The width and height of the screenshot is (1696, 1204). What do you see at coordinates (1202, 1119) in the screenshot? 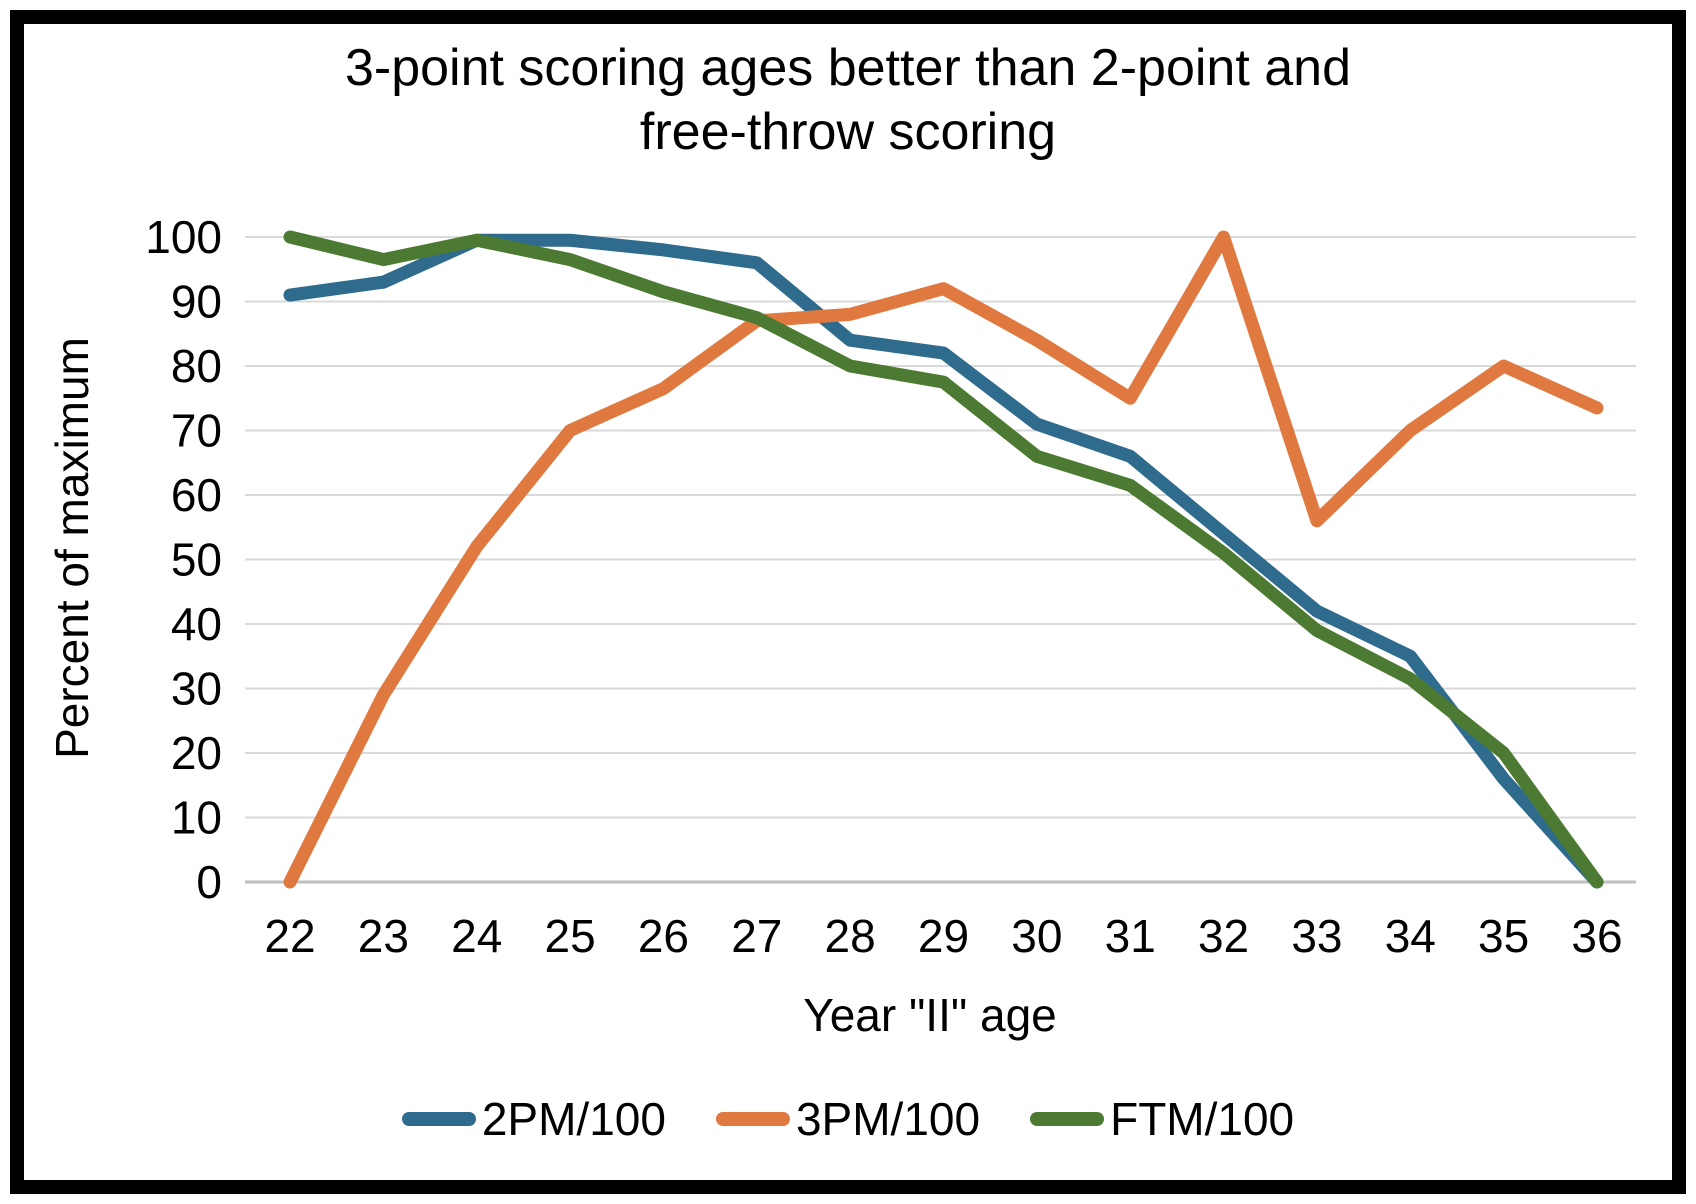
I see `legend-label-ftm: FTM/100` at bounding box center [1202, 1119].